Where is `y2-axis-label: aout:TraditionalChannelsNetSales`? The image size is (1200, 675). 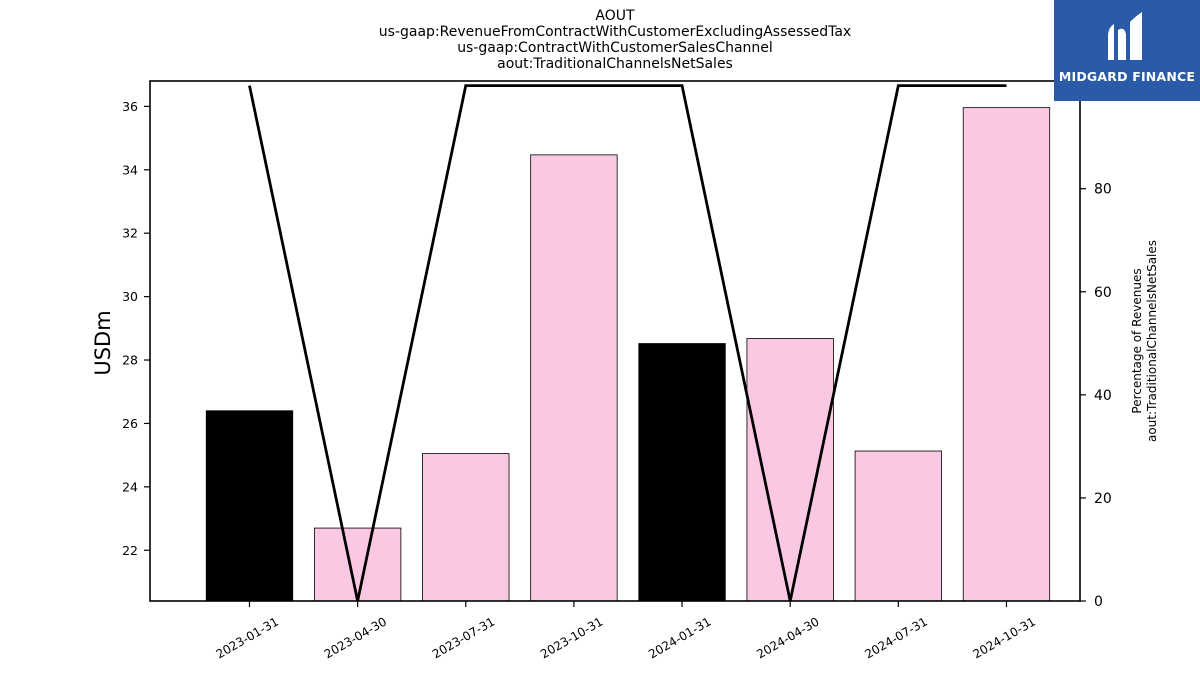 y2-axis-label: aout:TraditionalChannelsNetSales is located at coordinates (1152, 341).